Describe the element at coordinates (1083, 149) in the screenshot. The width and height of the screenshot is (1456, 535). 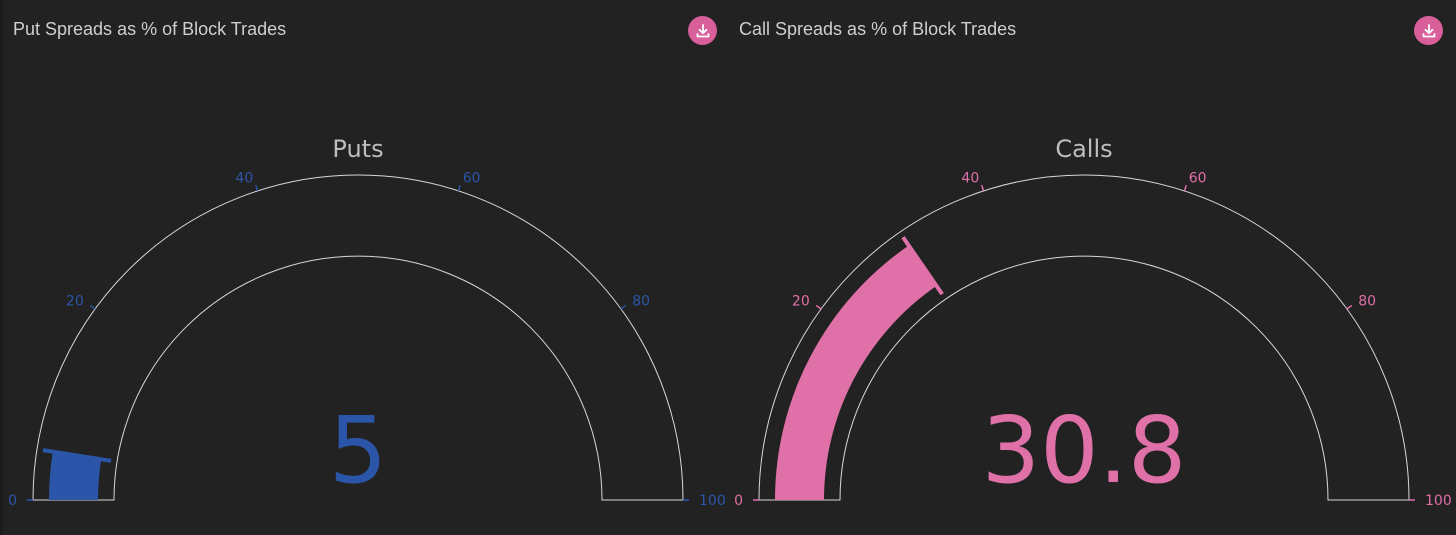
I see `gauge-title: Calls` at that location.